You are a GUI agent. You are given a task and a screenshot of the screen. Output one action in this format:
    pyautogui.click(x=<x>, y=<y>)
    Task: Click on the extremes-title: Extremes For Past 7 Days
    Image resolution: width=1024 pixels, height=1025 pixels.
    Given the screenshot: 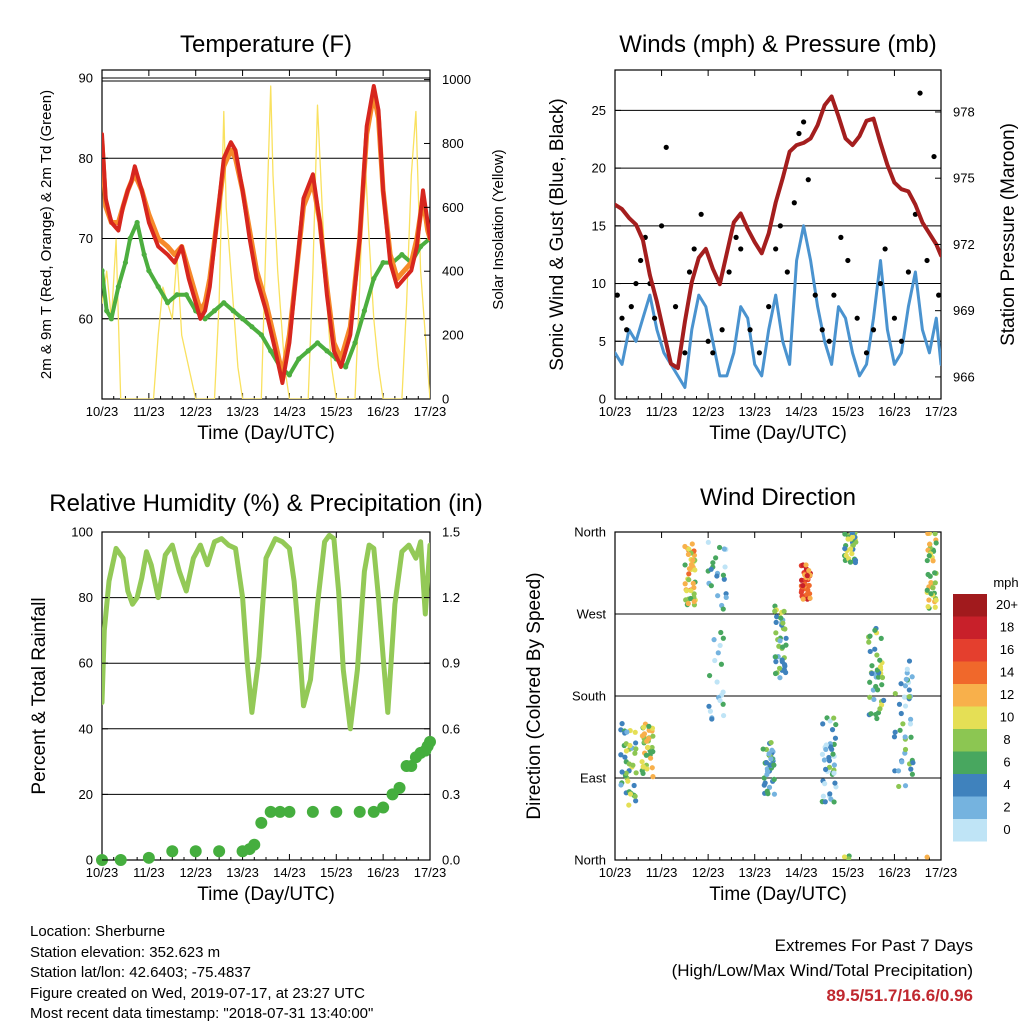 What is the action you would take?
    pyautogui.click(x=873, y=945)
    